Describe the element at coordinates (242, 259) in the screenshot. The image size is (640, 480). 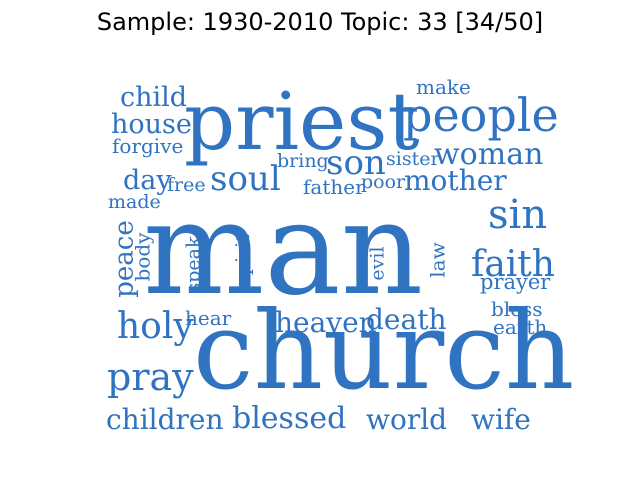
I see `word-spirit: spirit` at that location.